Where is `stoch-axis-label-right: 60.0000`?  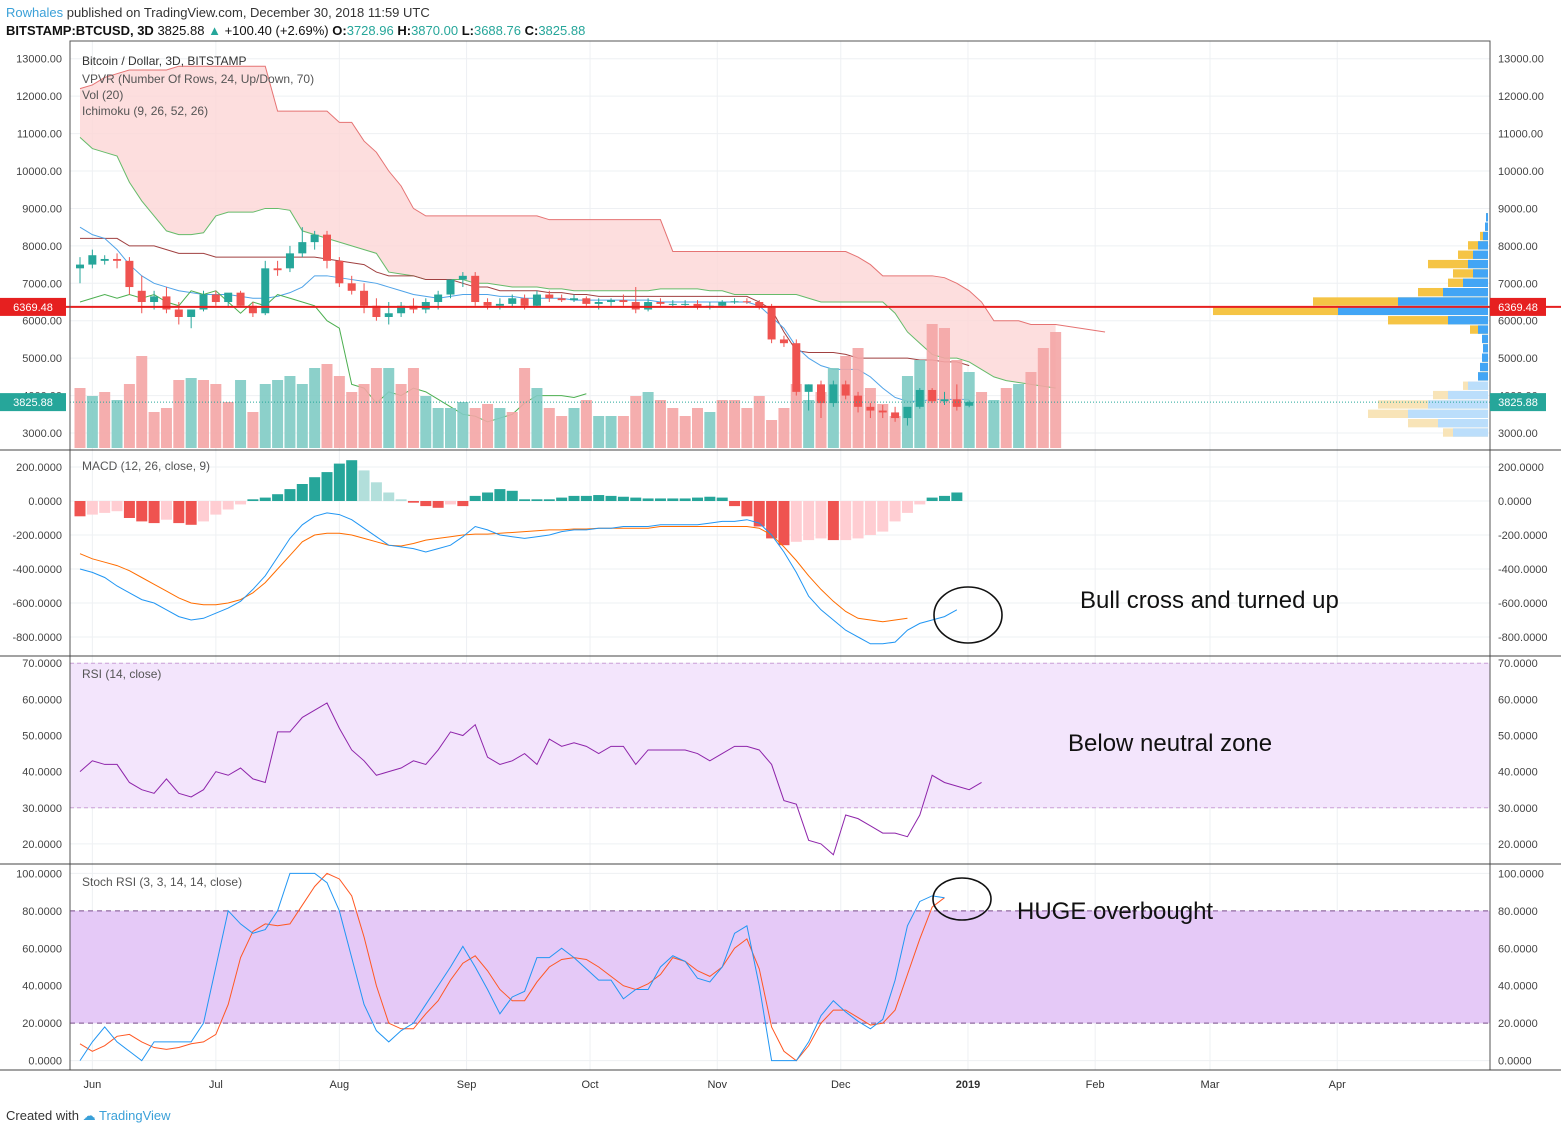
stoch-axis-label-right: 60.0000 is located at coordinates (1518, 949).